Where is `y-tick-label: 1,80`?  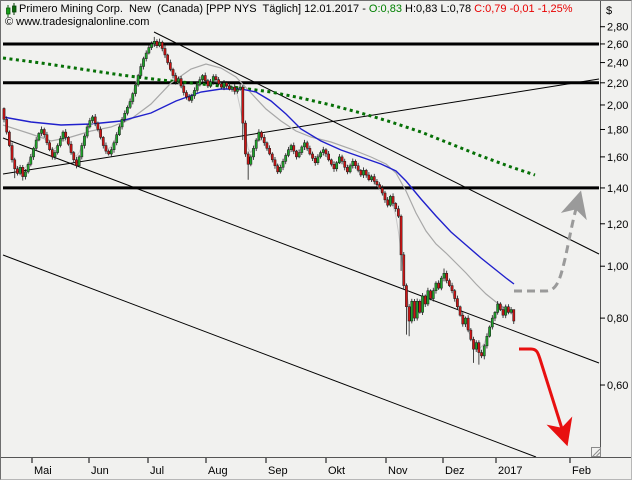 y-tick-label: 1,80 is located at coordinates (617, 130).